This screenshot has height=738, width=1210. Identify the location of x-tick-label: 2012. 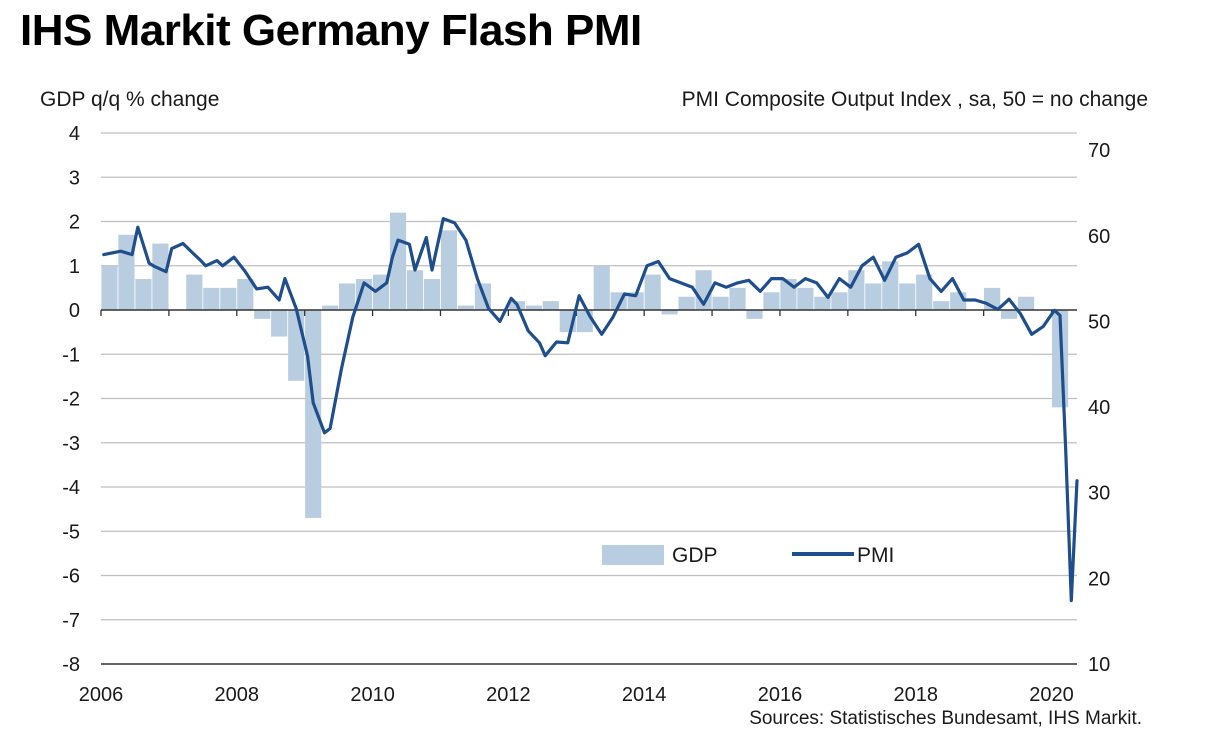
(508, 695).